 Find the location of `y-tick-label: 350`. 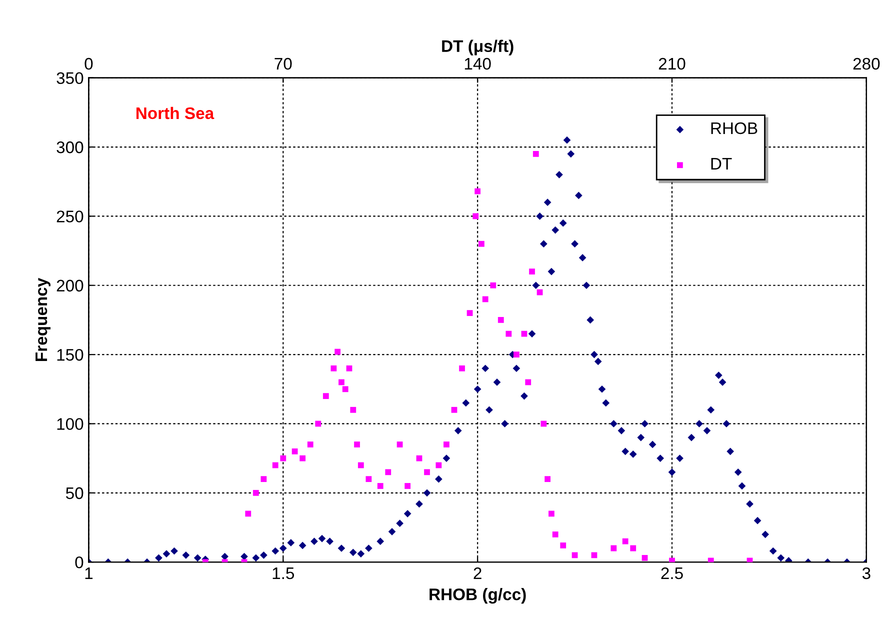

y-tick-label: 350 is located at coordinates (70, 78).